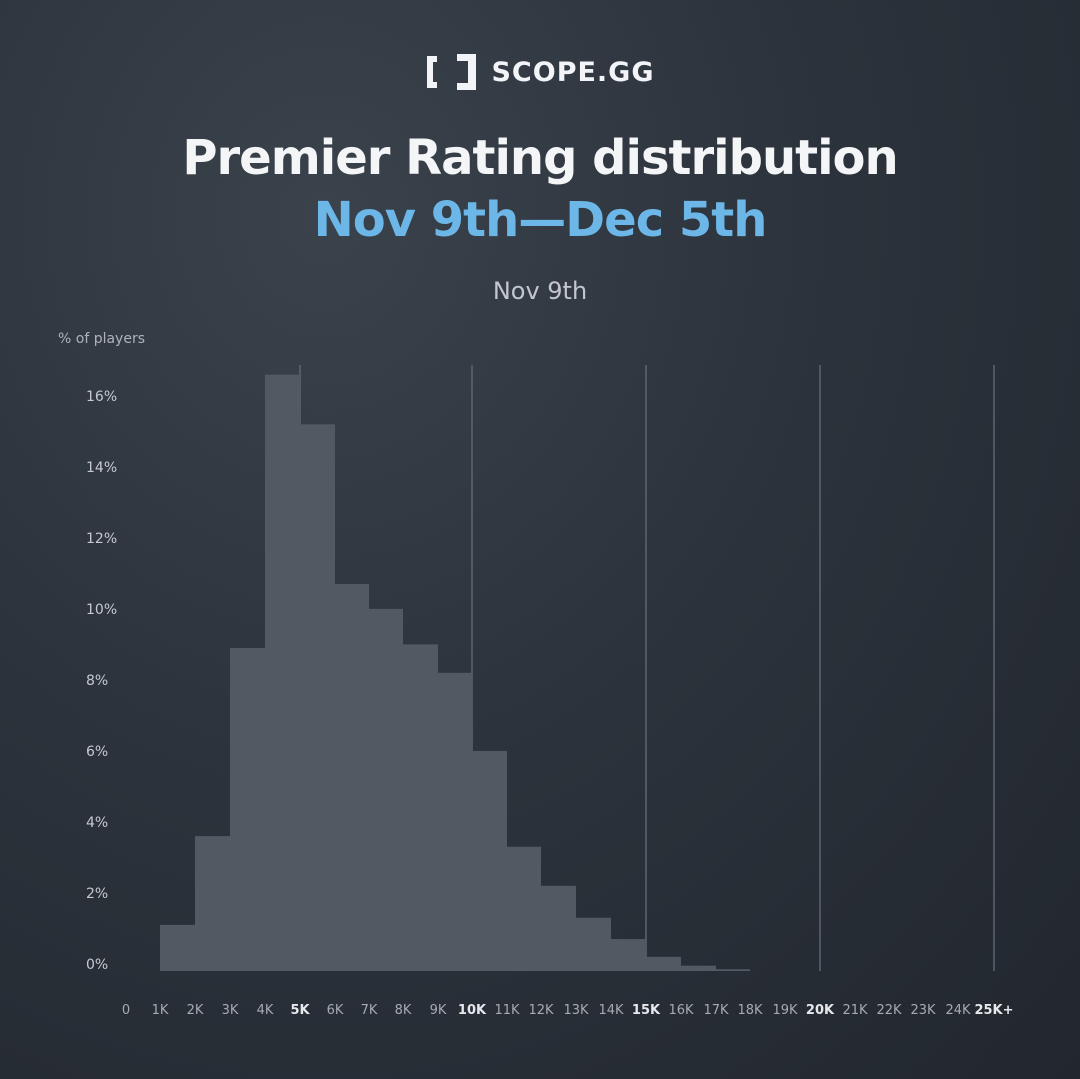 The image size is (1080, 1079). I want to click on x-tick-label: 3K, so click(230, 1010).